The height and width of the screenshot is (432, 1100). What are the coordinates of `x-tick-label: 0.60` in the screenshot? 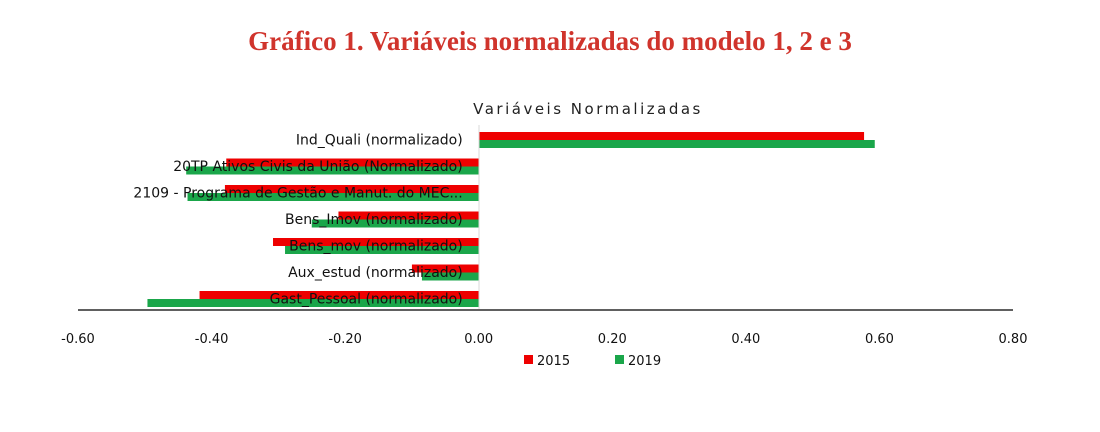 It's located at (879, 339).